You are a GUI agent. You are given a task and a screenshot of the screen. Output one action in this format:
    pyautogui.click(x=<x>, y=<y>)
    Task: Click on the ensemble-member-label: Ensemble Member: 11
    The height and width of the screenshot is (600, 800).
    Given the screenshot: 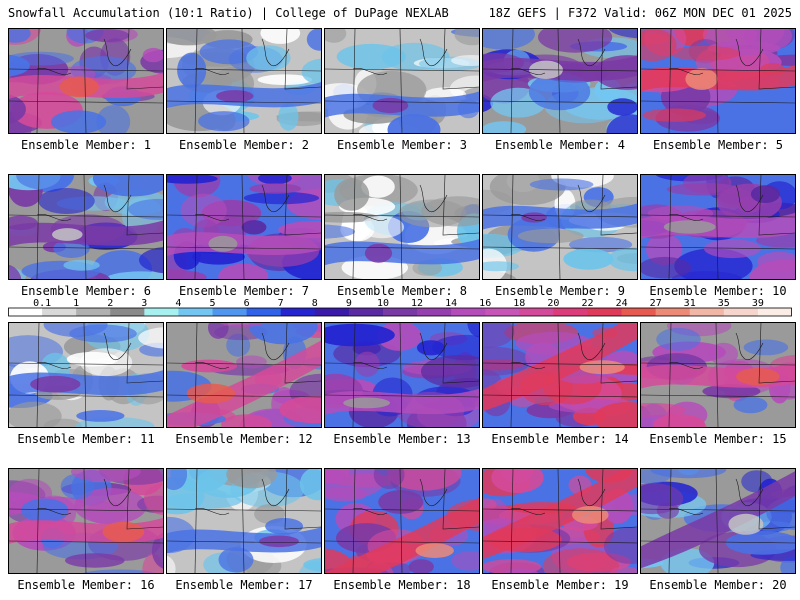 What is the action you would take?
    pyautogui.click(x=86, y=439)
    